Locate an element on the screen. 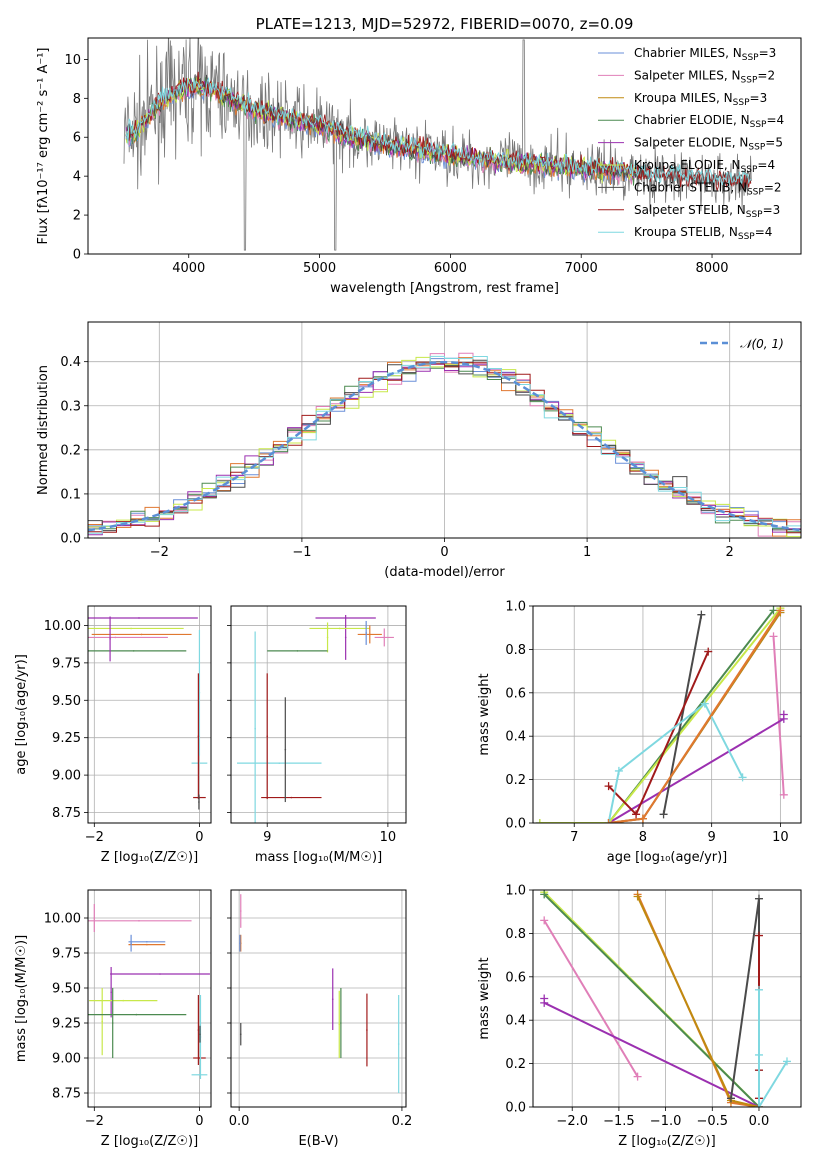 Image resolution: width=819 pixels, height=1170 pixels. y-tick-label: 9.00 is located at coordinates (66, 1059).